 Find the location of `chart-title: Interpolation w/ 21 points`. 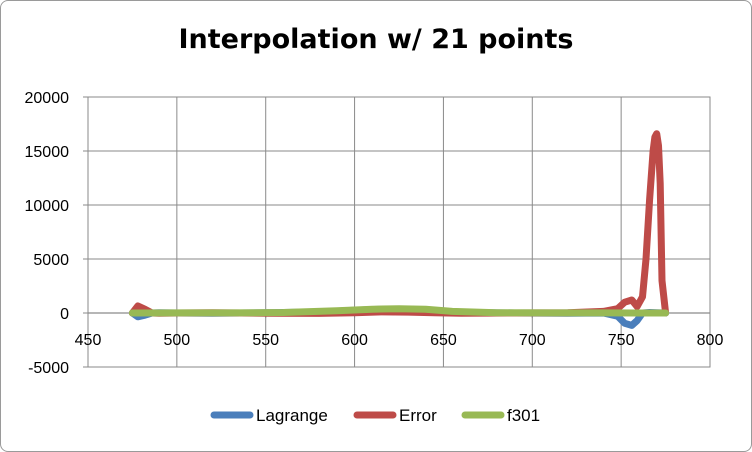

chart-title: Interpolation w/ 21 points is located at coordinates (376, 39).